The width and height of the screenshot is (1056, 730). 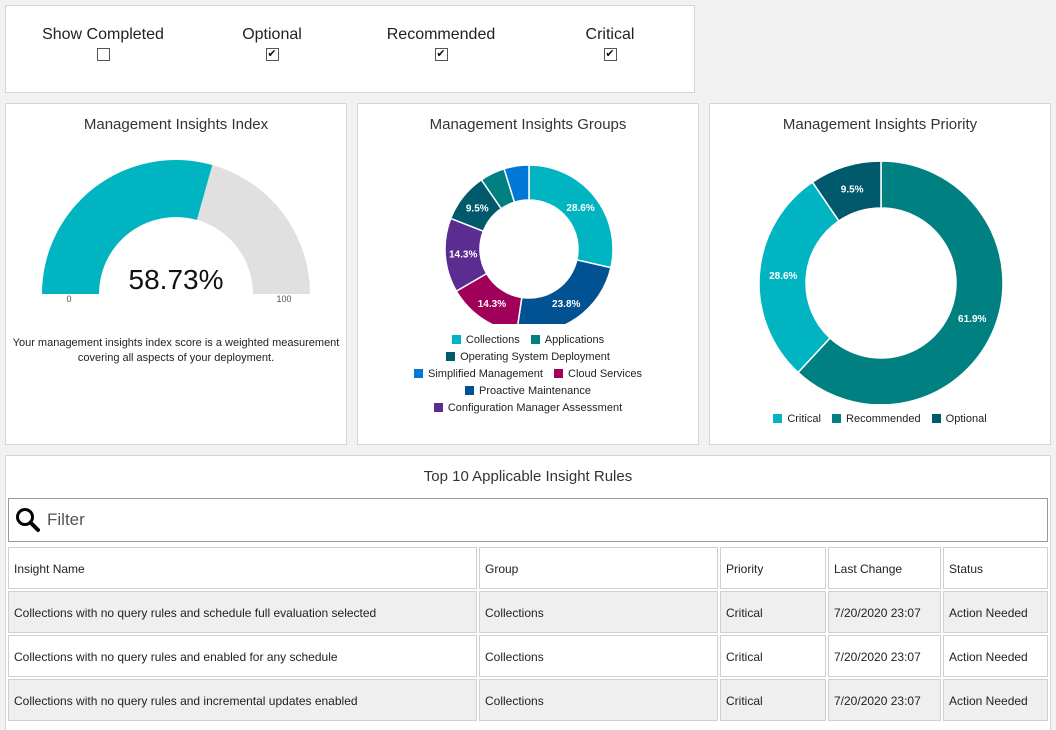 What do you see at coordinates (272, 44) in the screenshot?
I see `optional-filter: Optional ✔` at bounding box center [272, 44].